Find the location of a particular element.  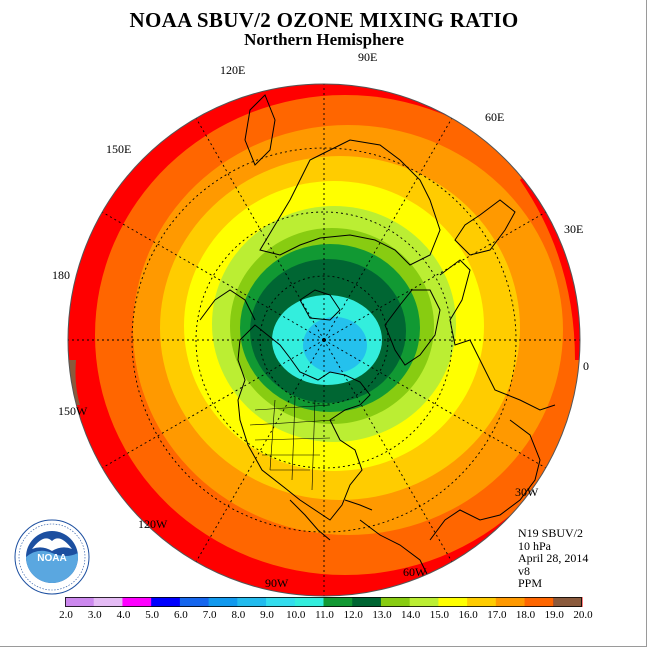

lon-label-120w: 120W is located at coordinates (153, 524).